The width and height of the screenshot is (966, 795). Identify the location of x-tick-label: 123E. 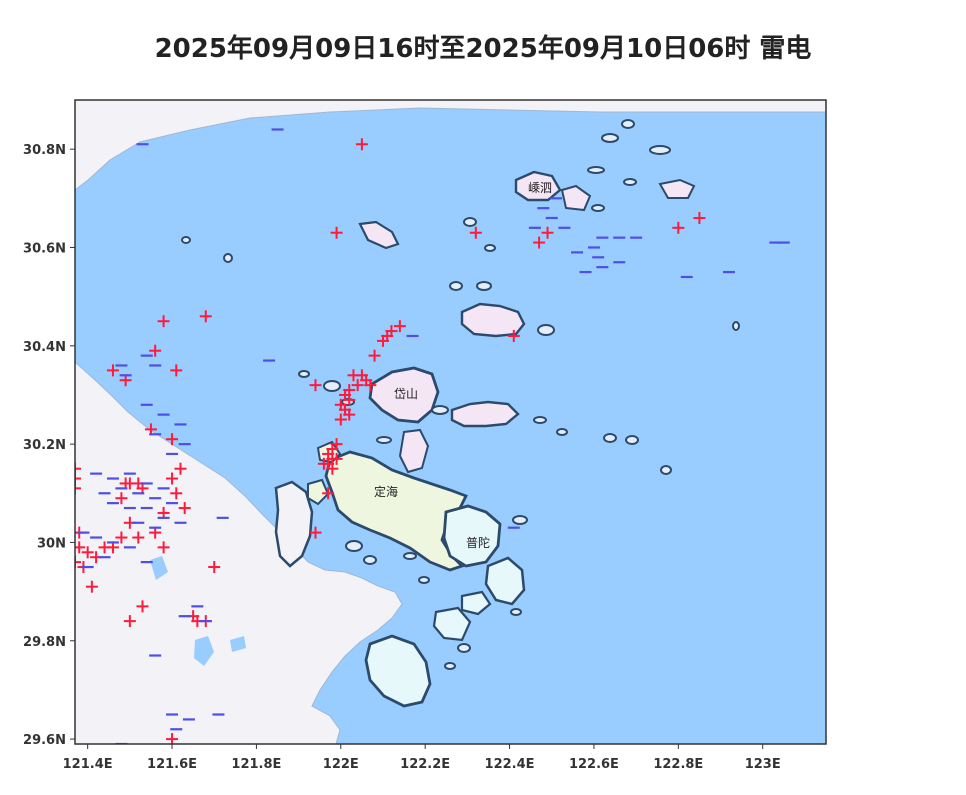
(763, 764).